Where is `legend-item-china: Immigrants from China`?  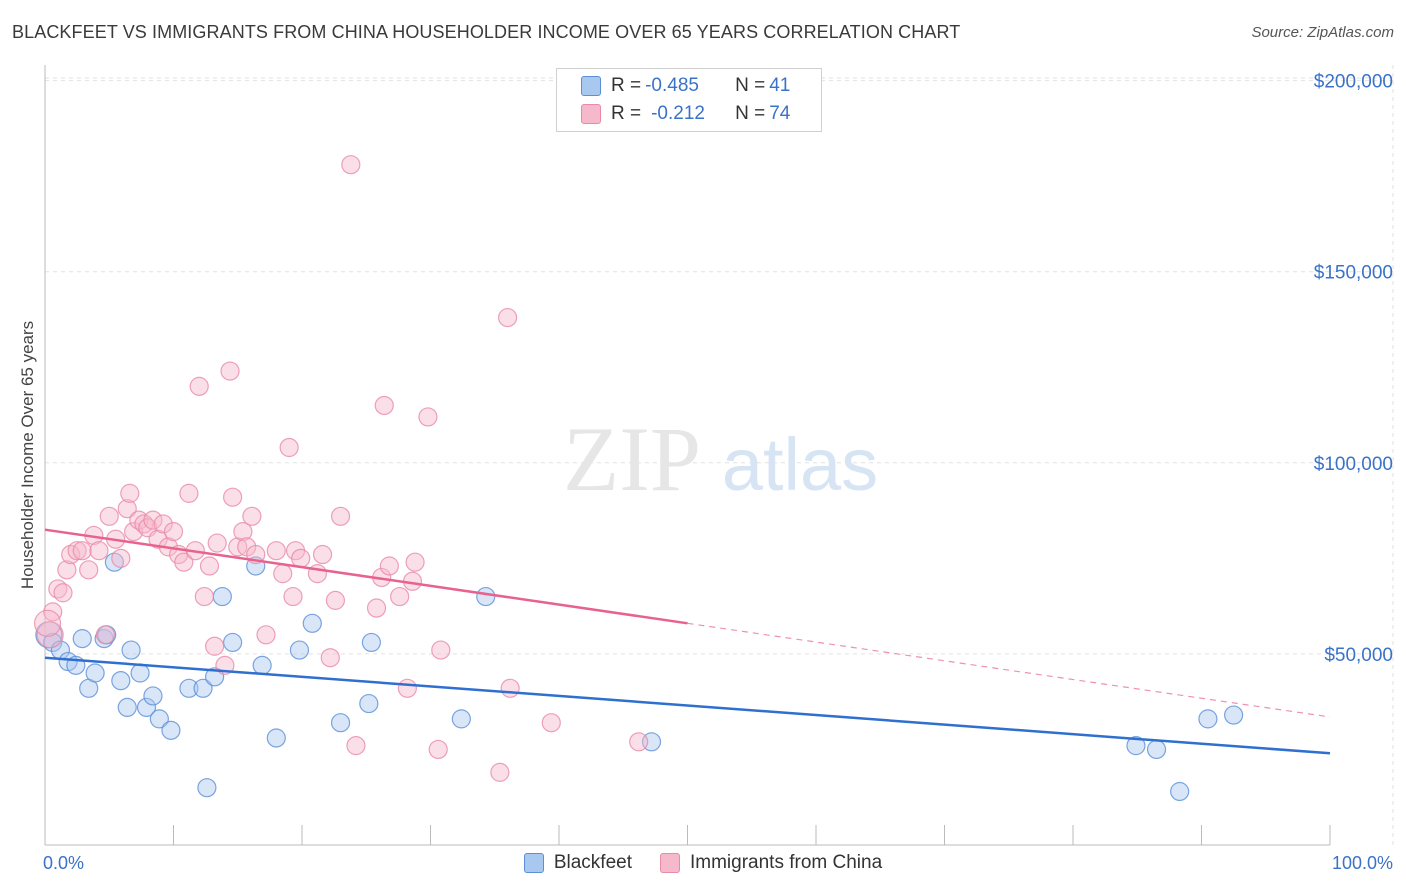
legend-item-china: Immigrants from China is located at coordinates (771, 863).